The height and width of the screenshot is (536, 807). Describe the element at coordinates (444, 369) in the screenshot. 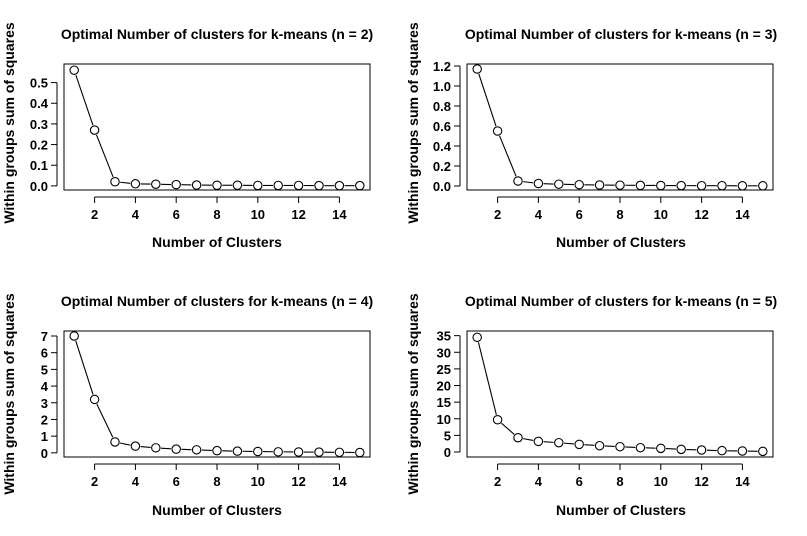

I see `y-tick-label: 25` at that location.